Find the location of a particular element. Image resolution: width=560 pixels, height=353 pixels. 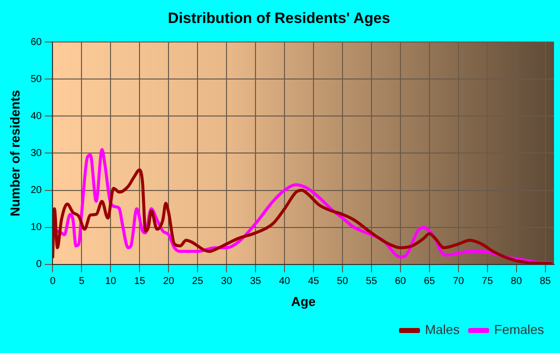

x-tick-label: 10 is located at coordinates (111, 282).